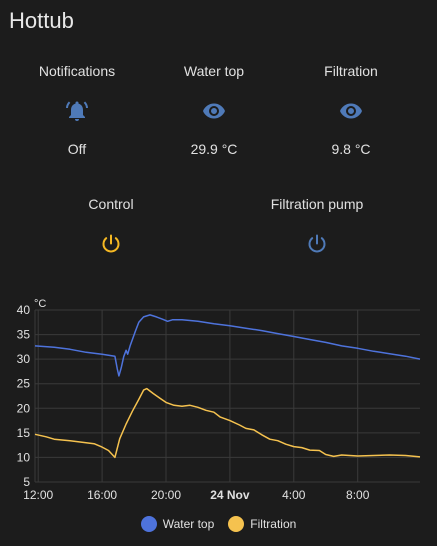  Describe the element at coordinates (24, 457) in the screenshot. I see `y-tick-label: 10` at that location.